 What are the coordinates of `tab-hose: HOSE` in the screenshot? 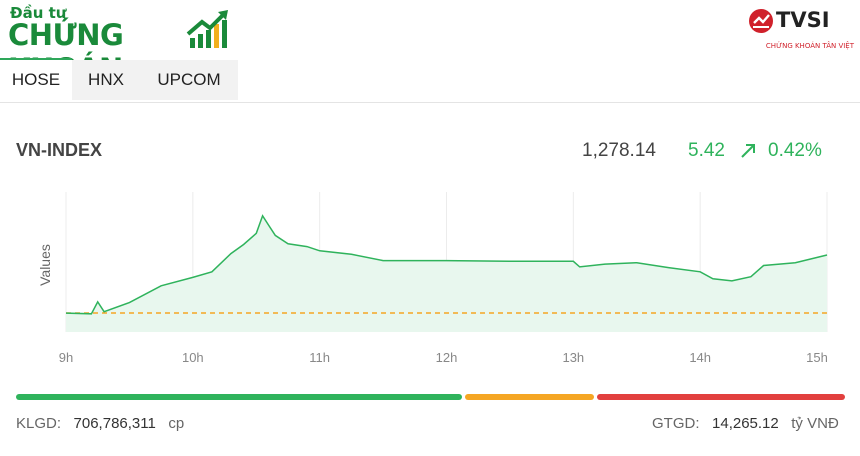 It's located at (36, 80).